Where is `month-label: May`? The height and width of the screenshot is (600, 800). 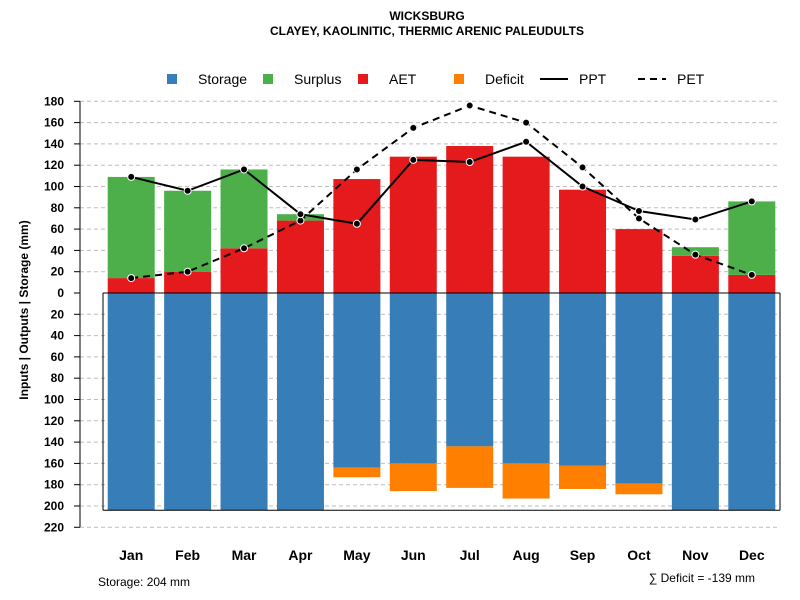
month-label: May is located at coordinates (356, 555).